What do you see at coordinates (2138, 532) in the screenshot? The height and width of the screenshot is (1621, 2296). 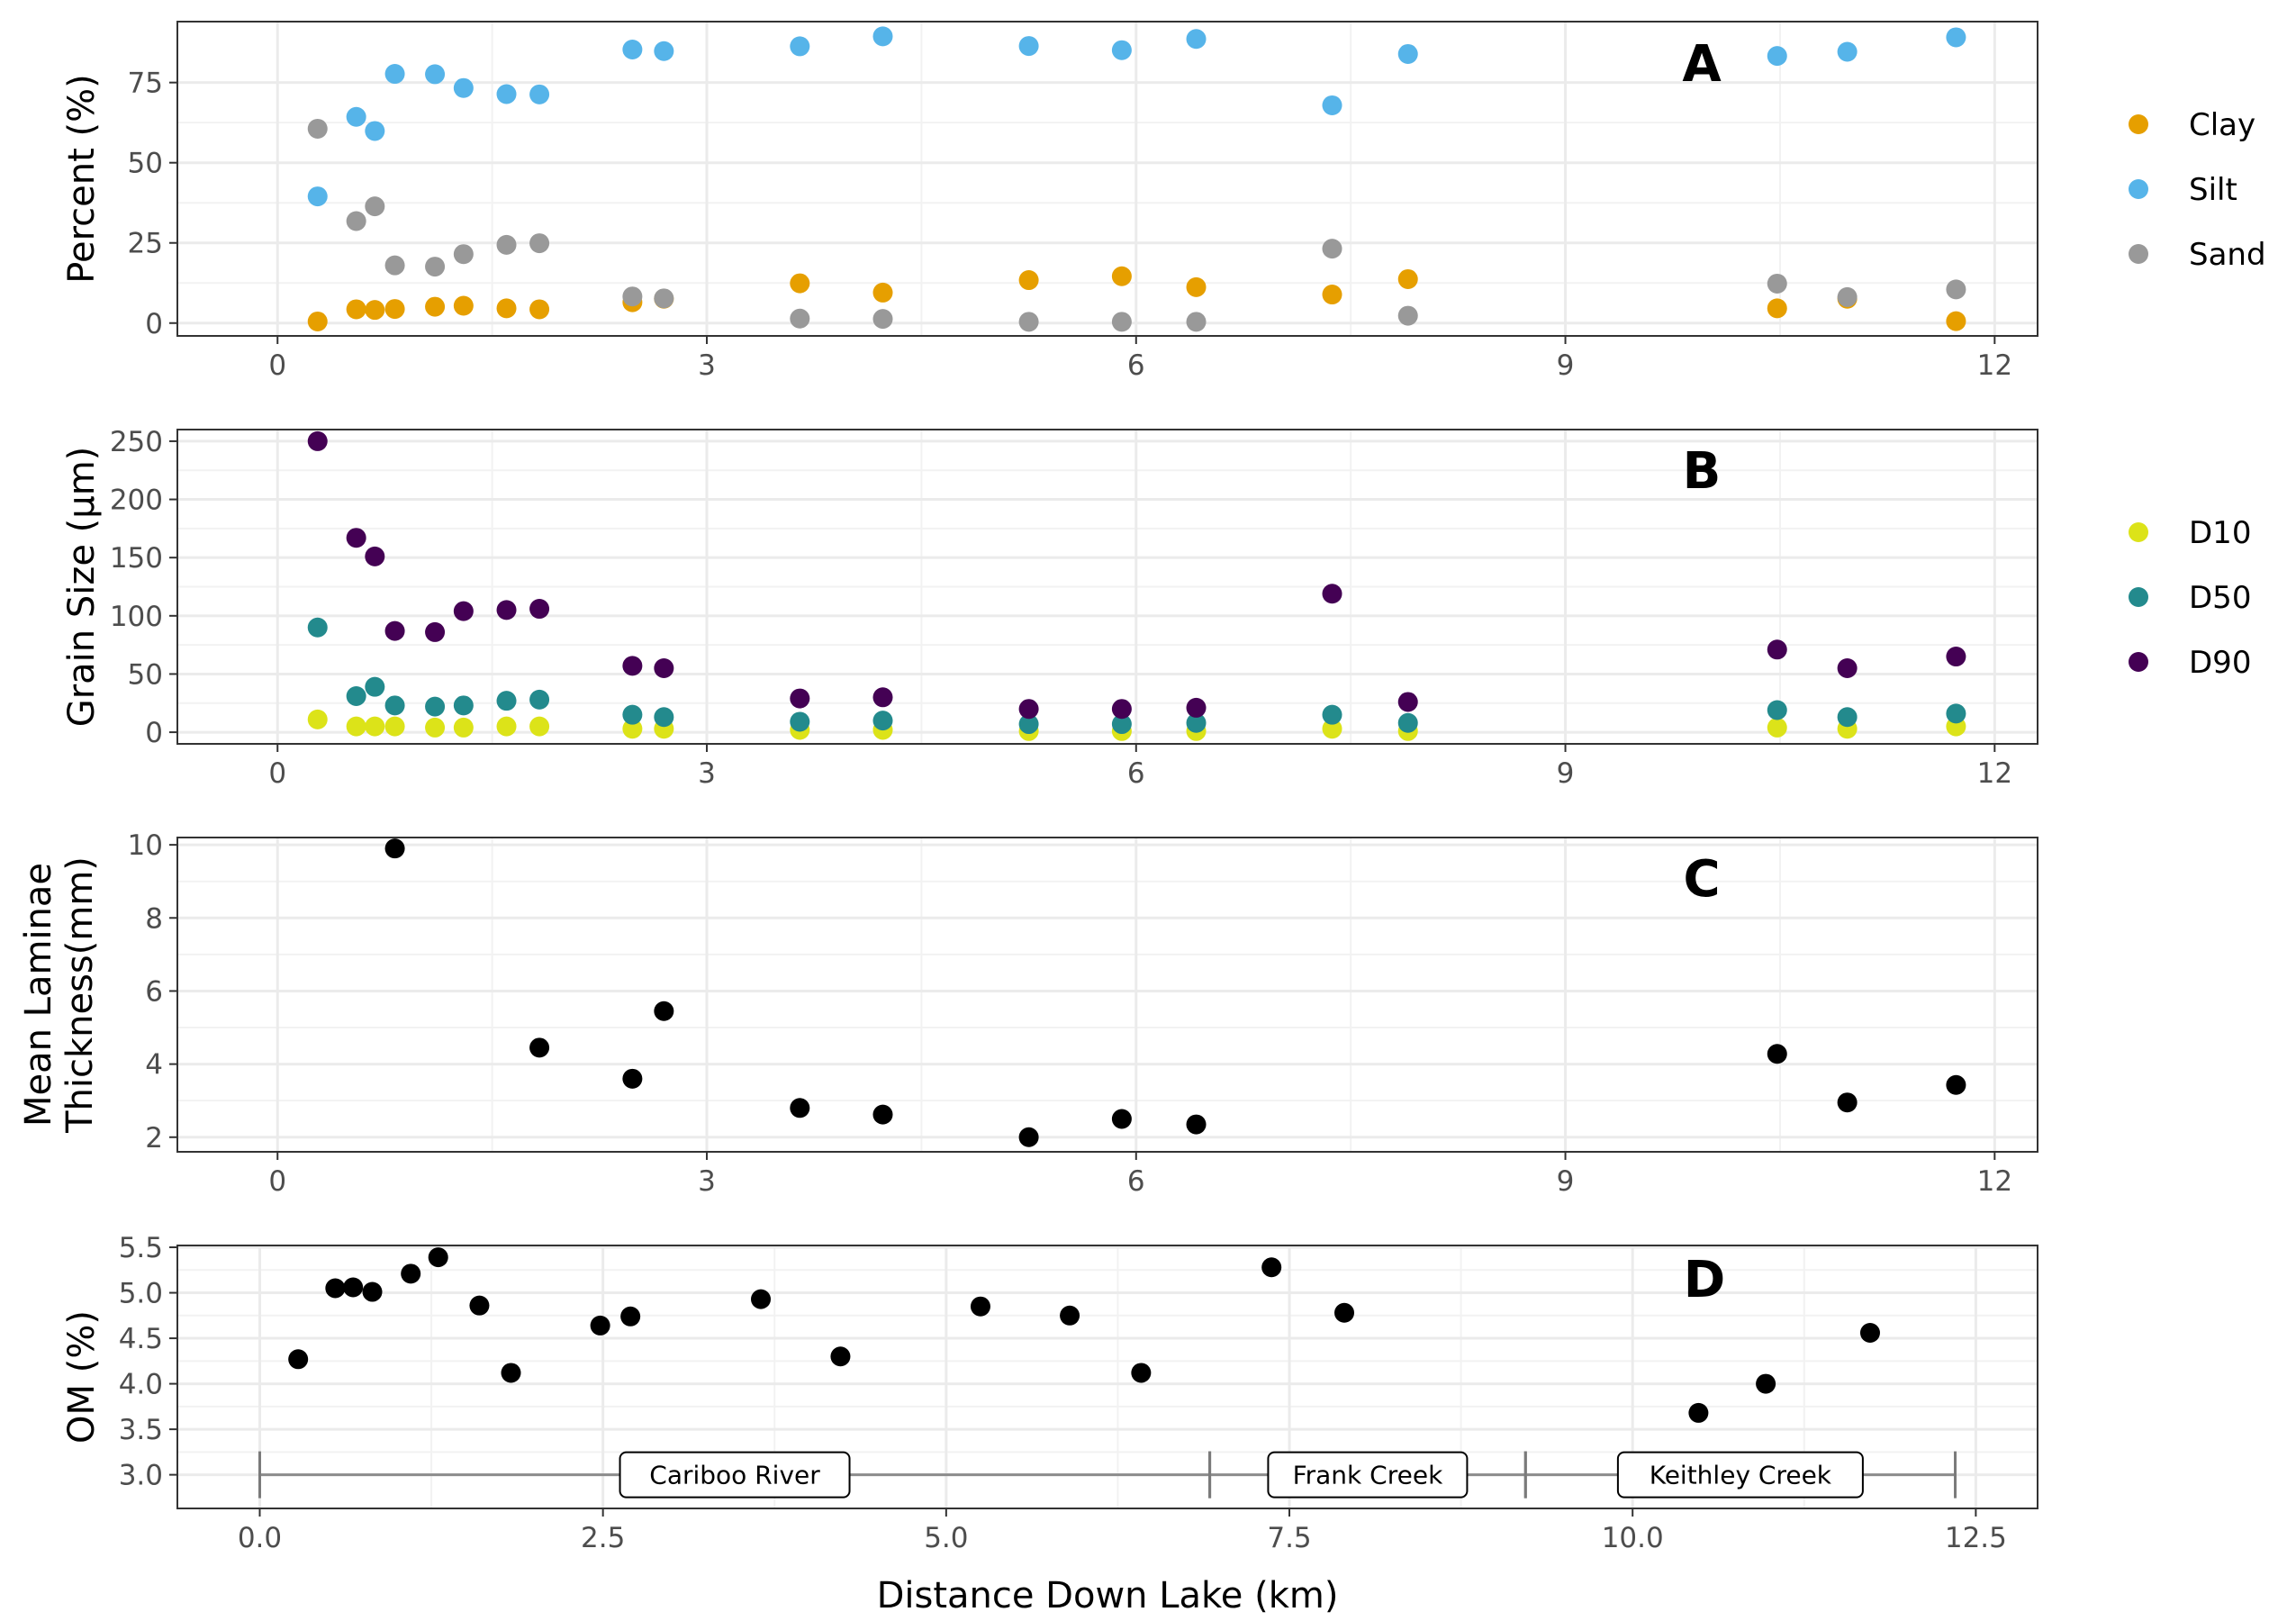 I see `legend-key-d10` at bounding box center [2138, 532].